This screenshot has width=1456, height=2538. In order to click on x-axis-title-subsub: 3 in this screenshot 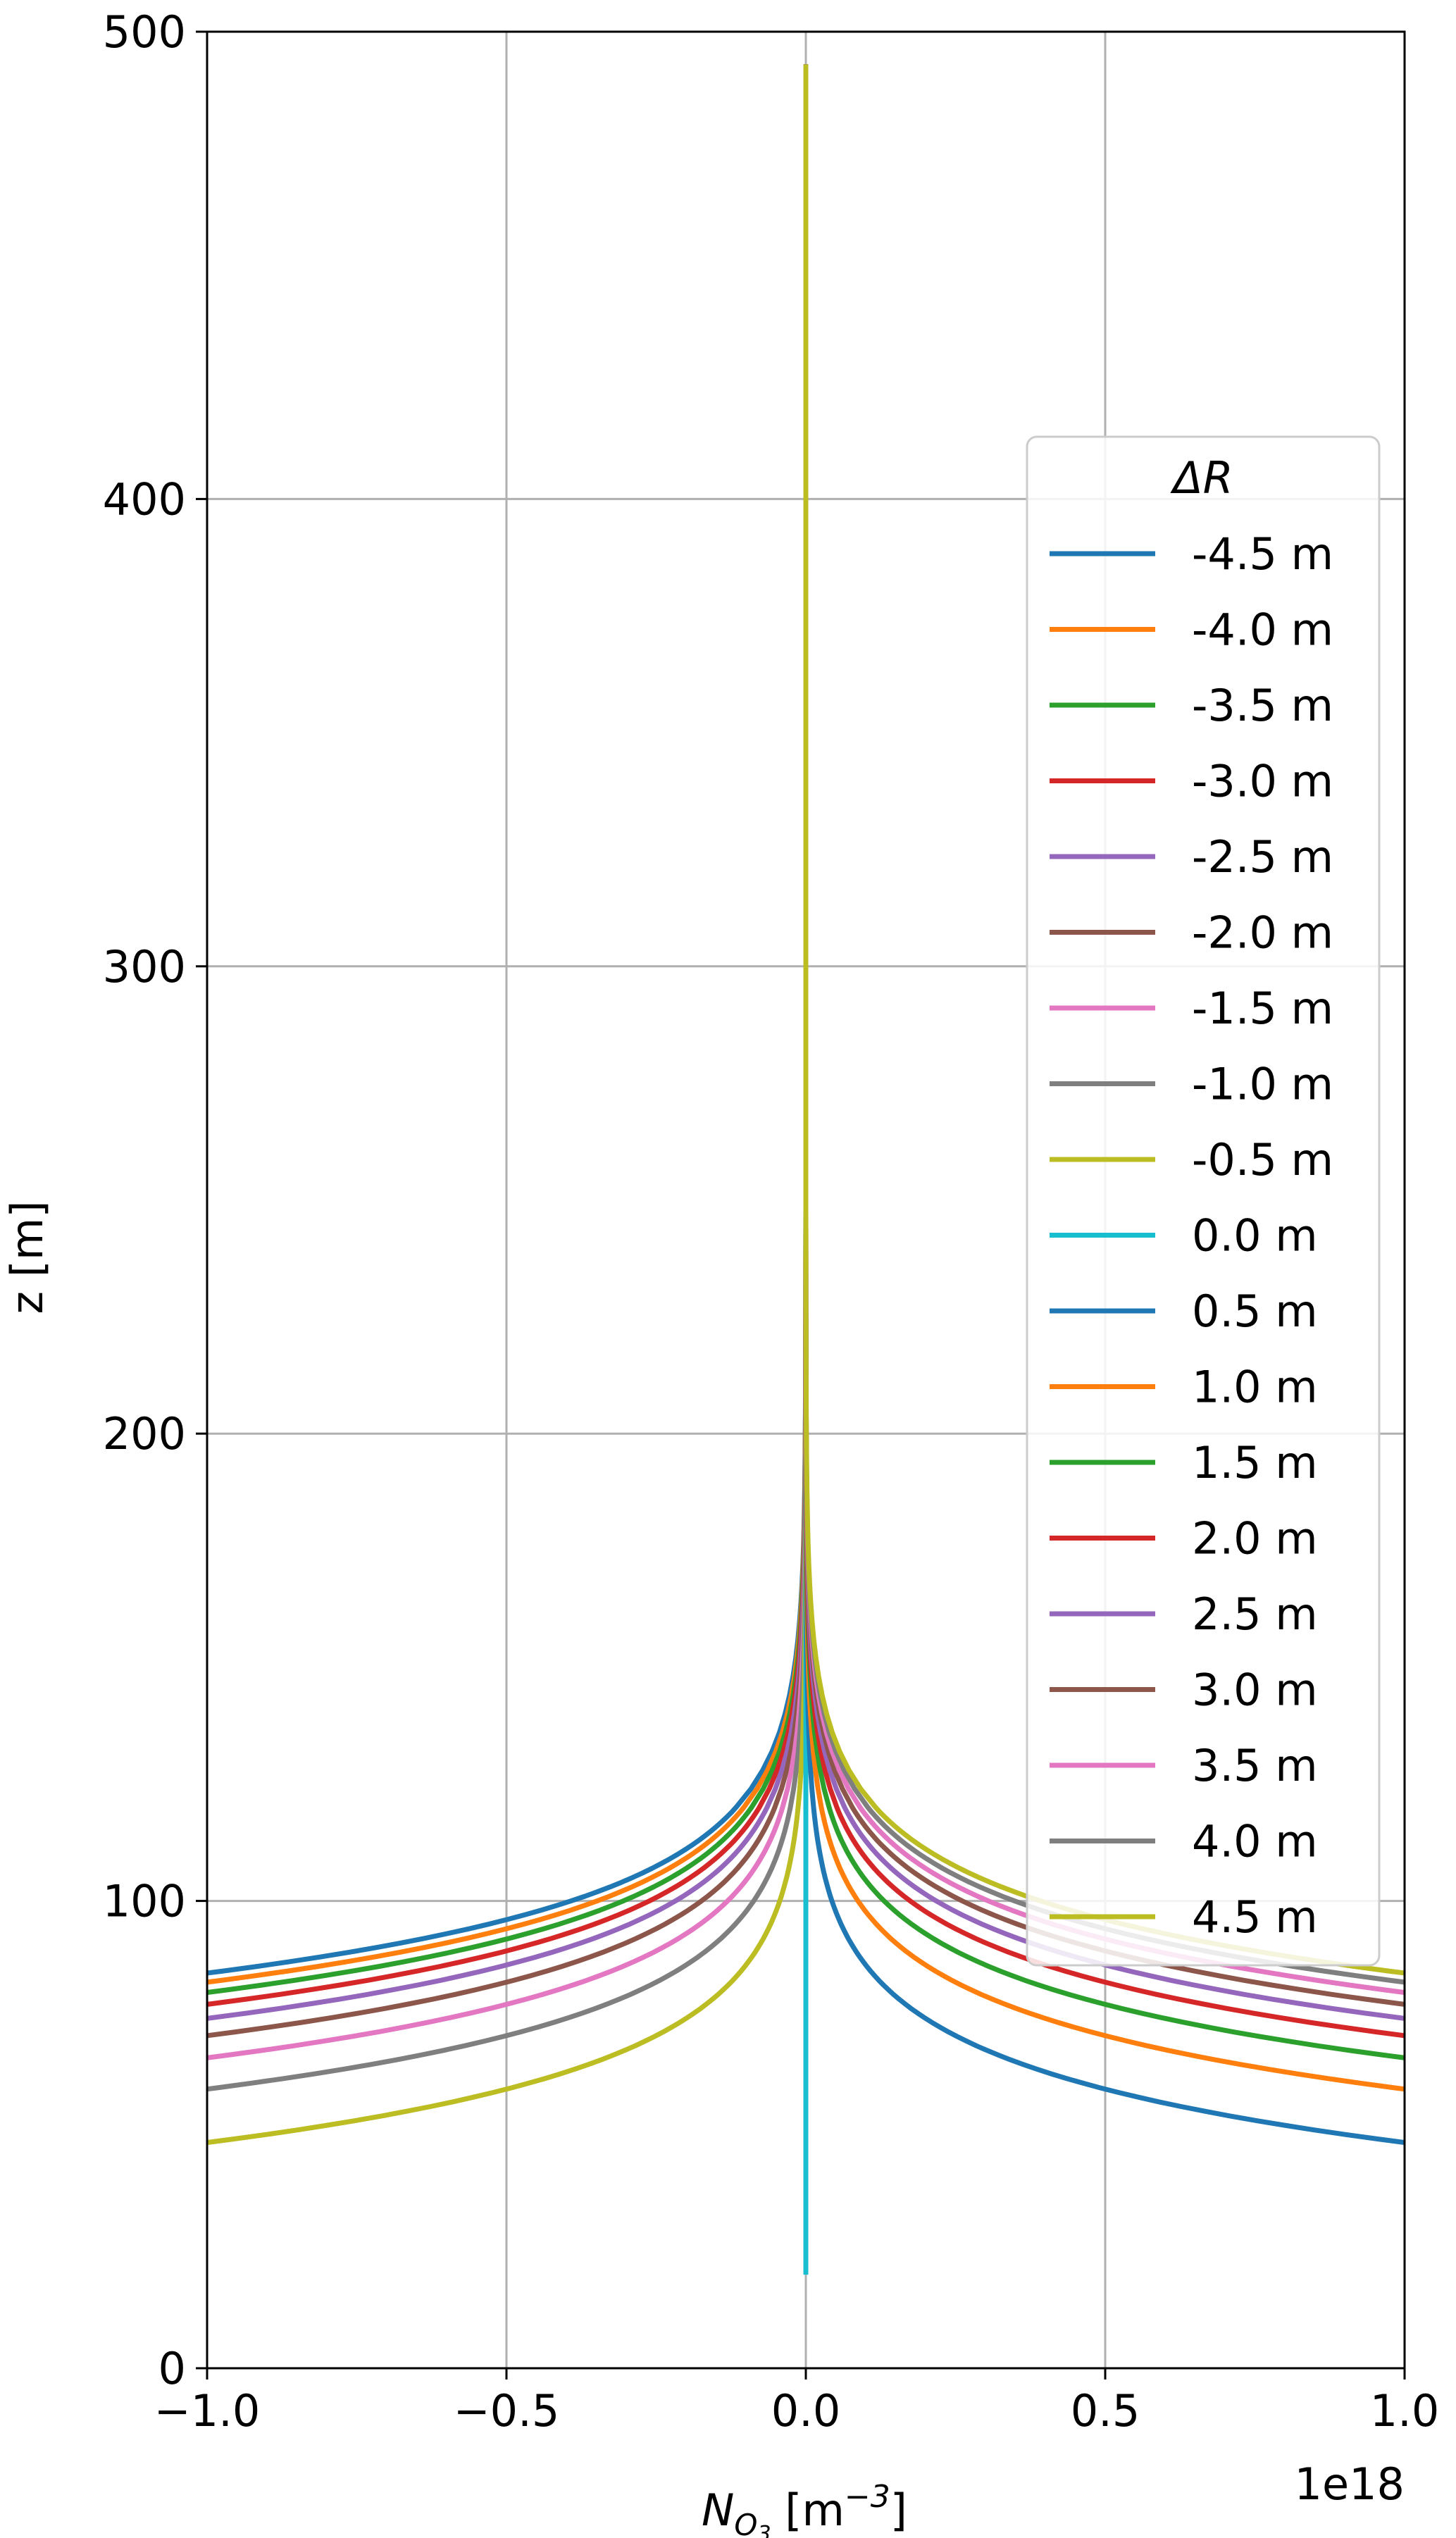, I will do `click(764, 2530)`.